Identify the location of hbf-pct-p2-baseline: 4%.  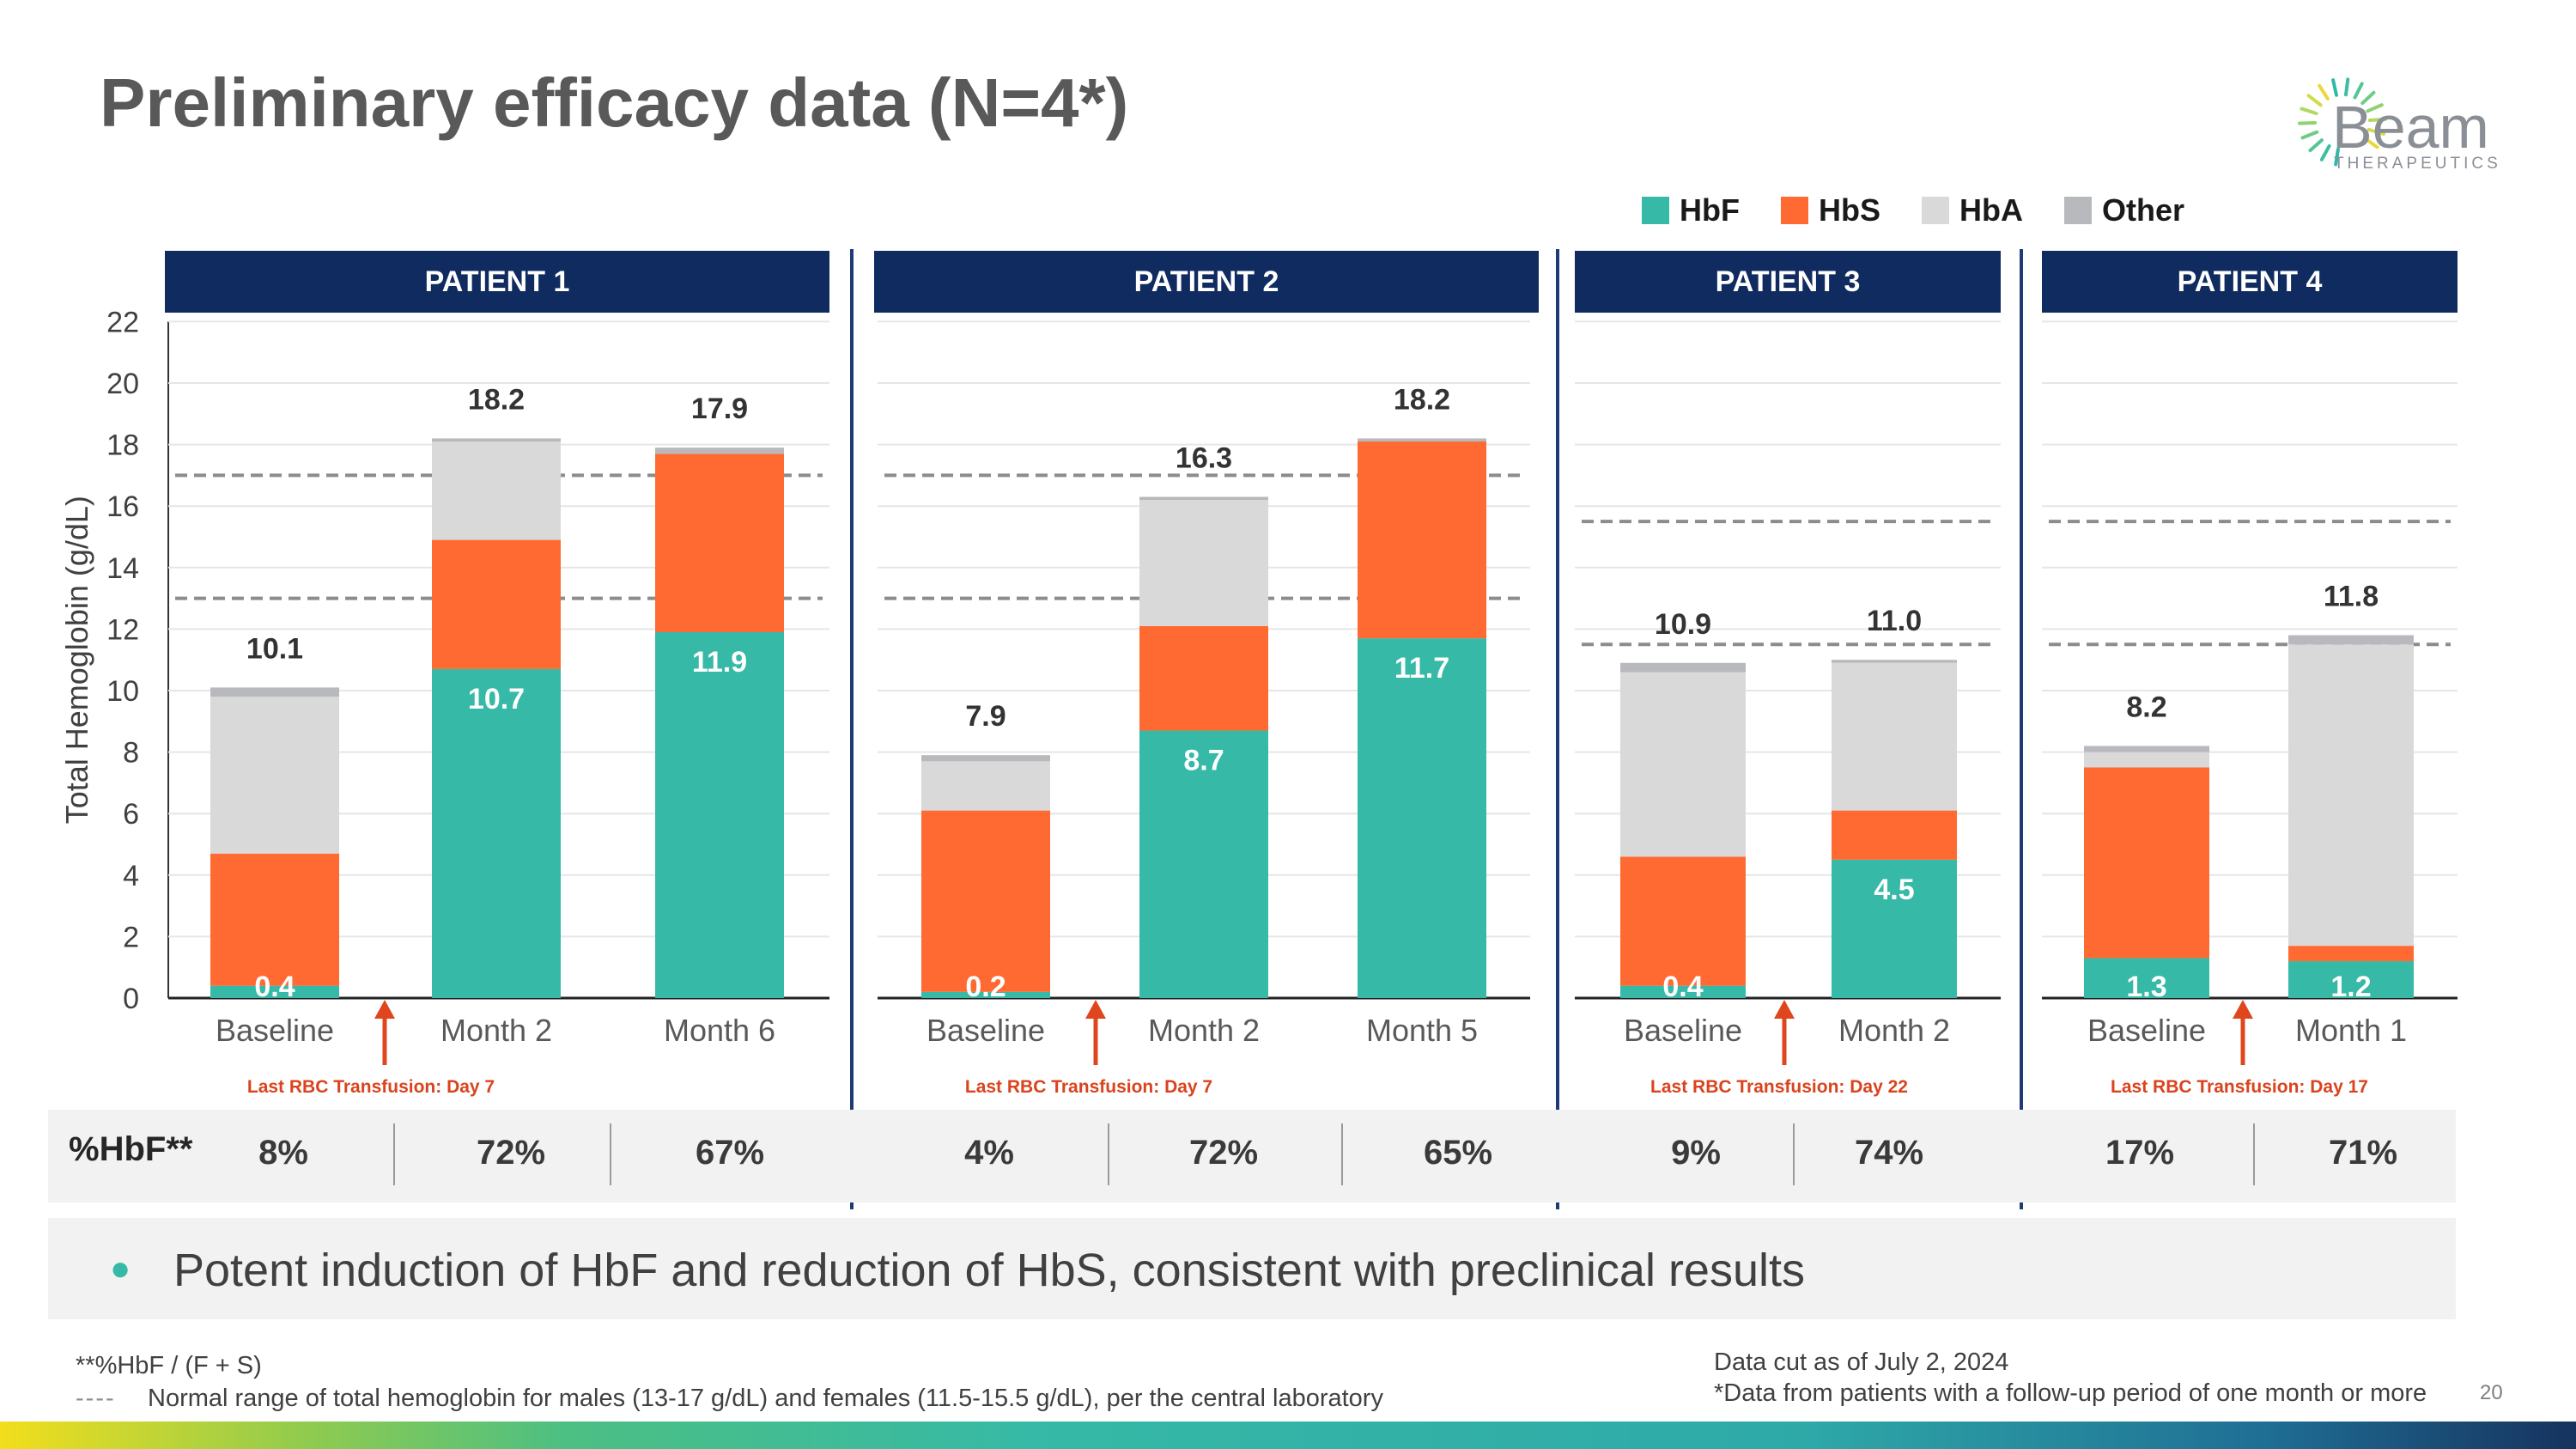
(989, 1153).